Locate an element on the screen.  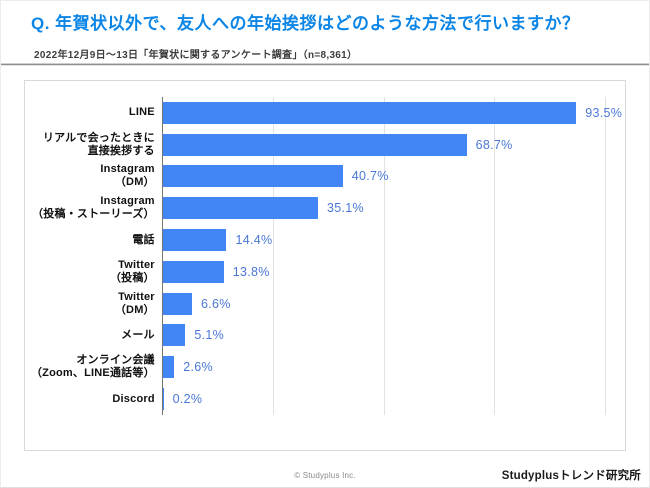
chart-row: LINE 93.5% is located at coordinates (323, 113).